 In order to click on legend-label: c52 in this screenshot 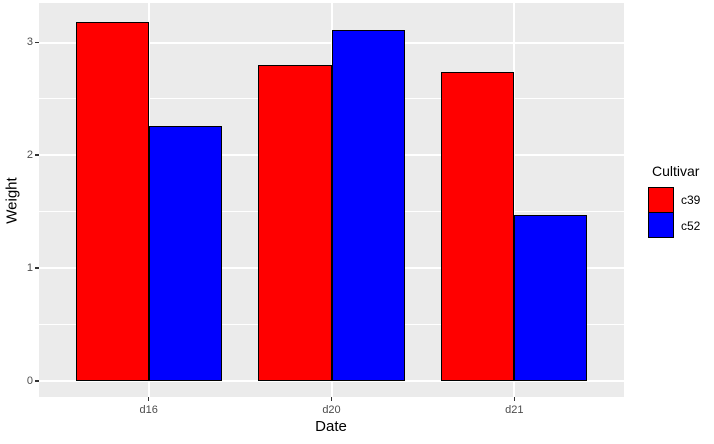, I will do `click(691, 226)`.